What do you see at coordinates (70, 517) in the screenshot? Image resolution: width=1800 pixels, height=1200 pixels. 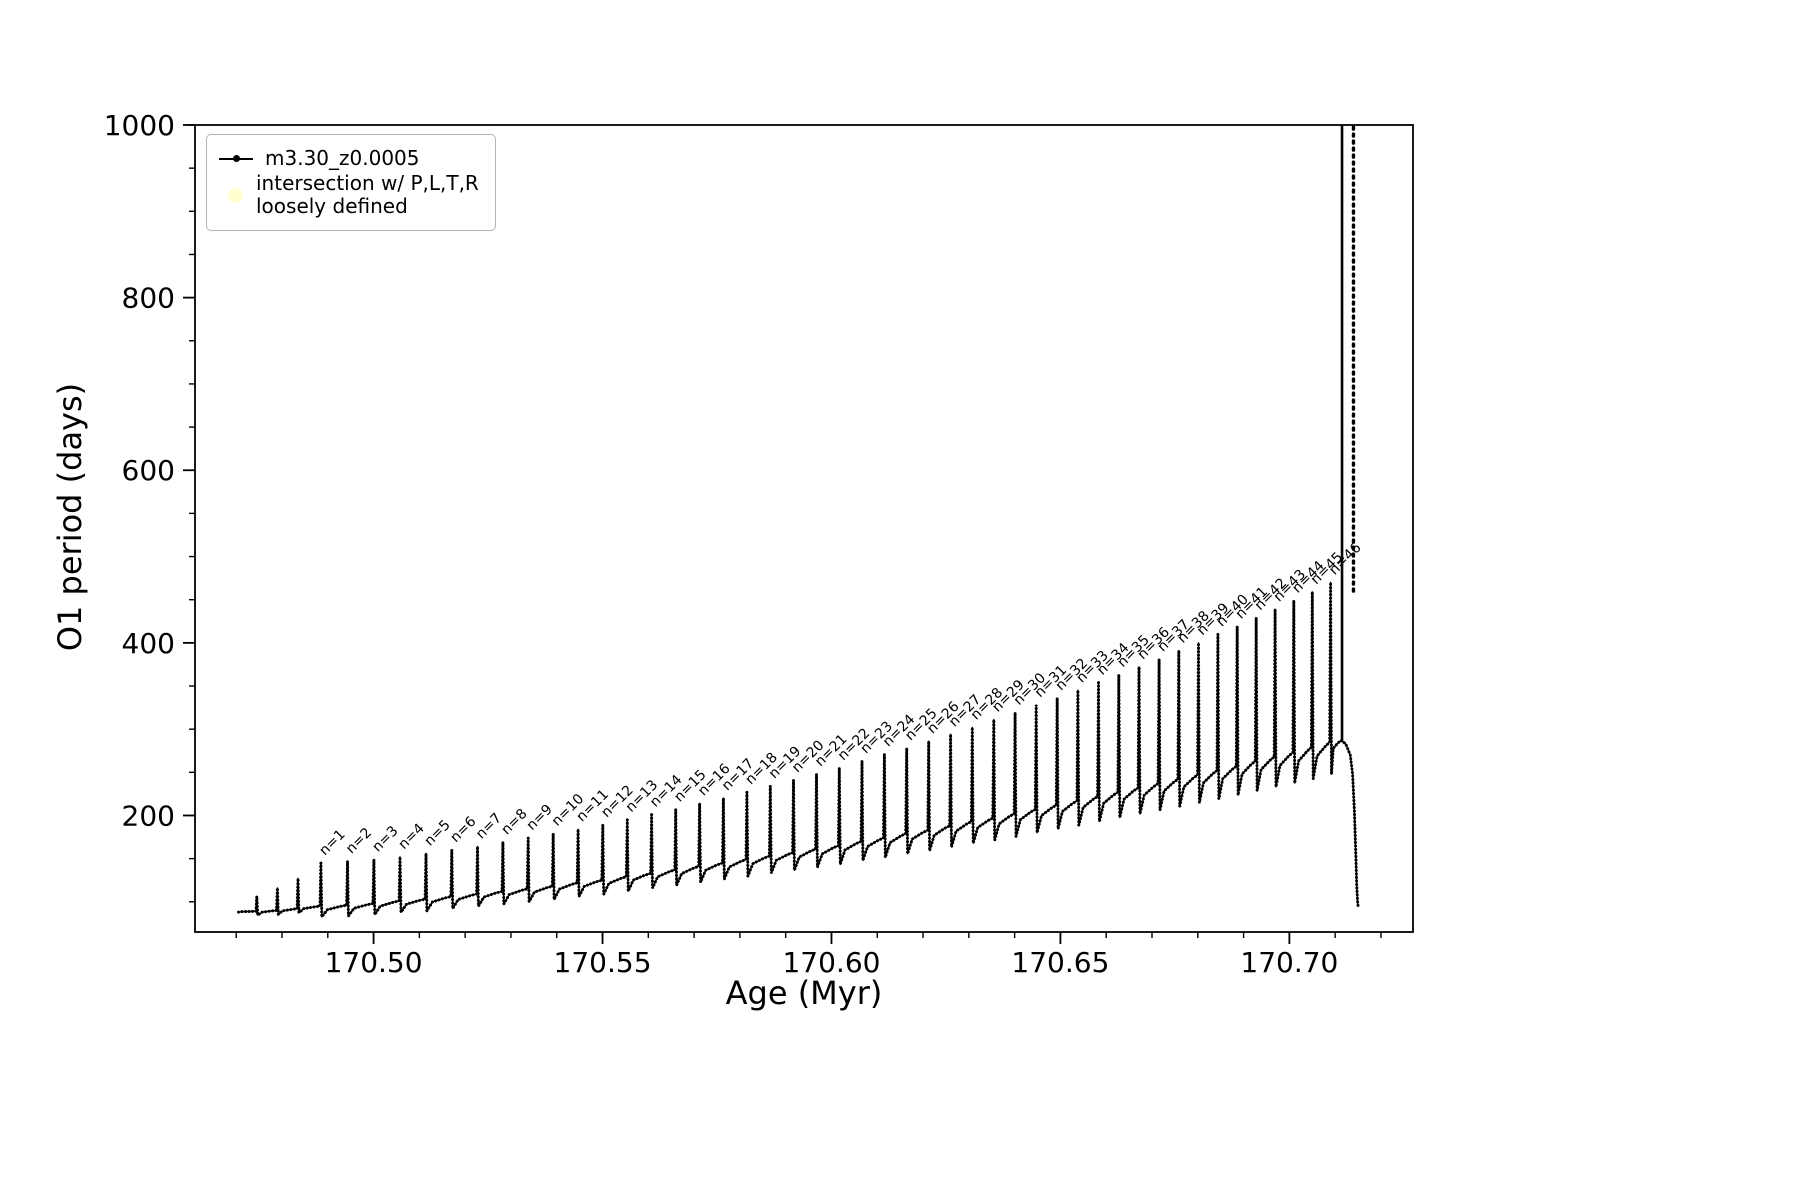 I see `y-axis-label: O1 period (days)` at bounding box center [70, 517].